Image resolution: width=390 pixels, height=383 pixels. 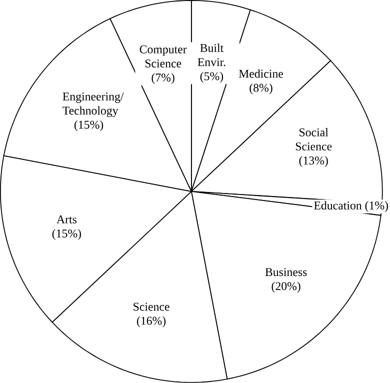 I want to click on data-label: (1%), so click(x=376, y=206).